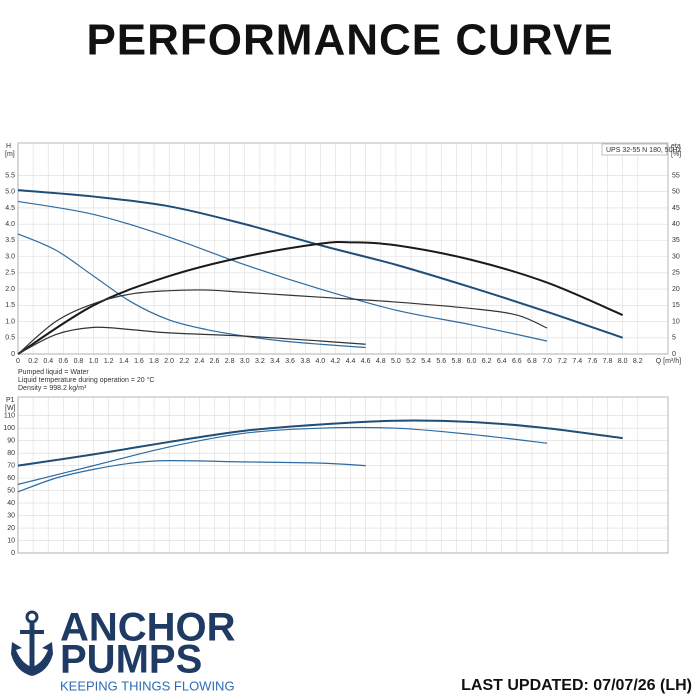 The image size is (700, 700). I want to click on x-tick-label: 1.6, so click(139, 361).